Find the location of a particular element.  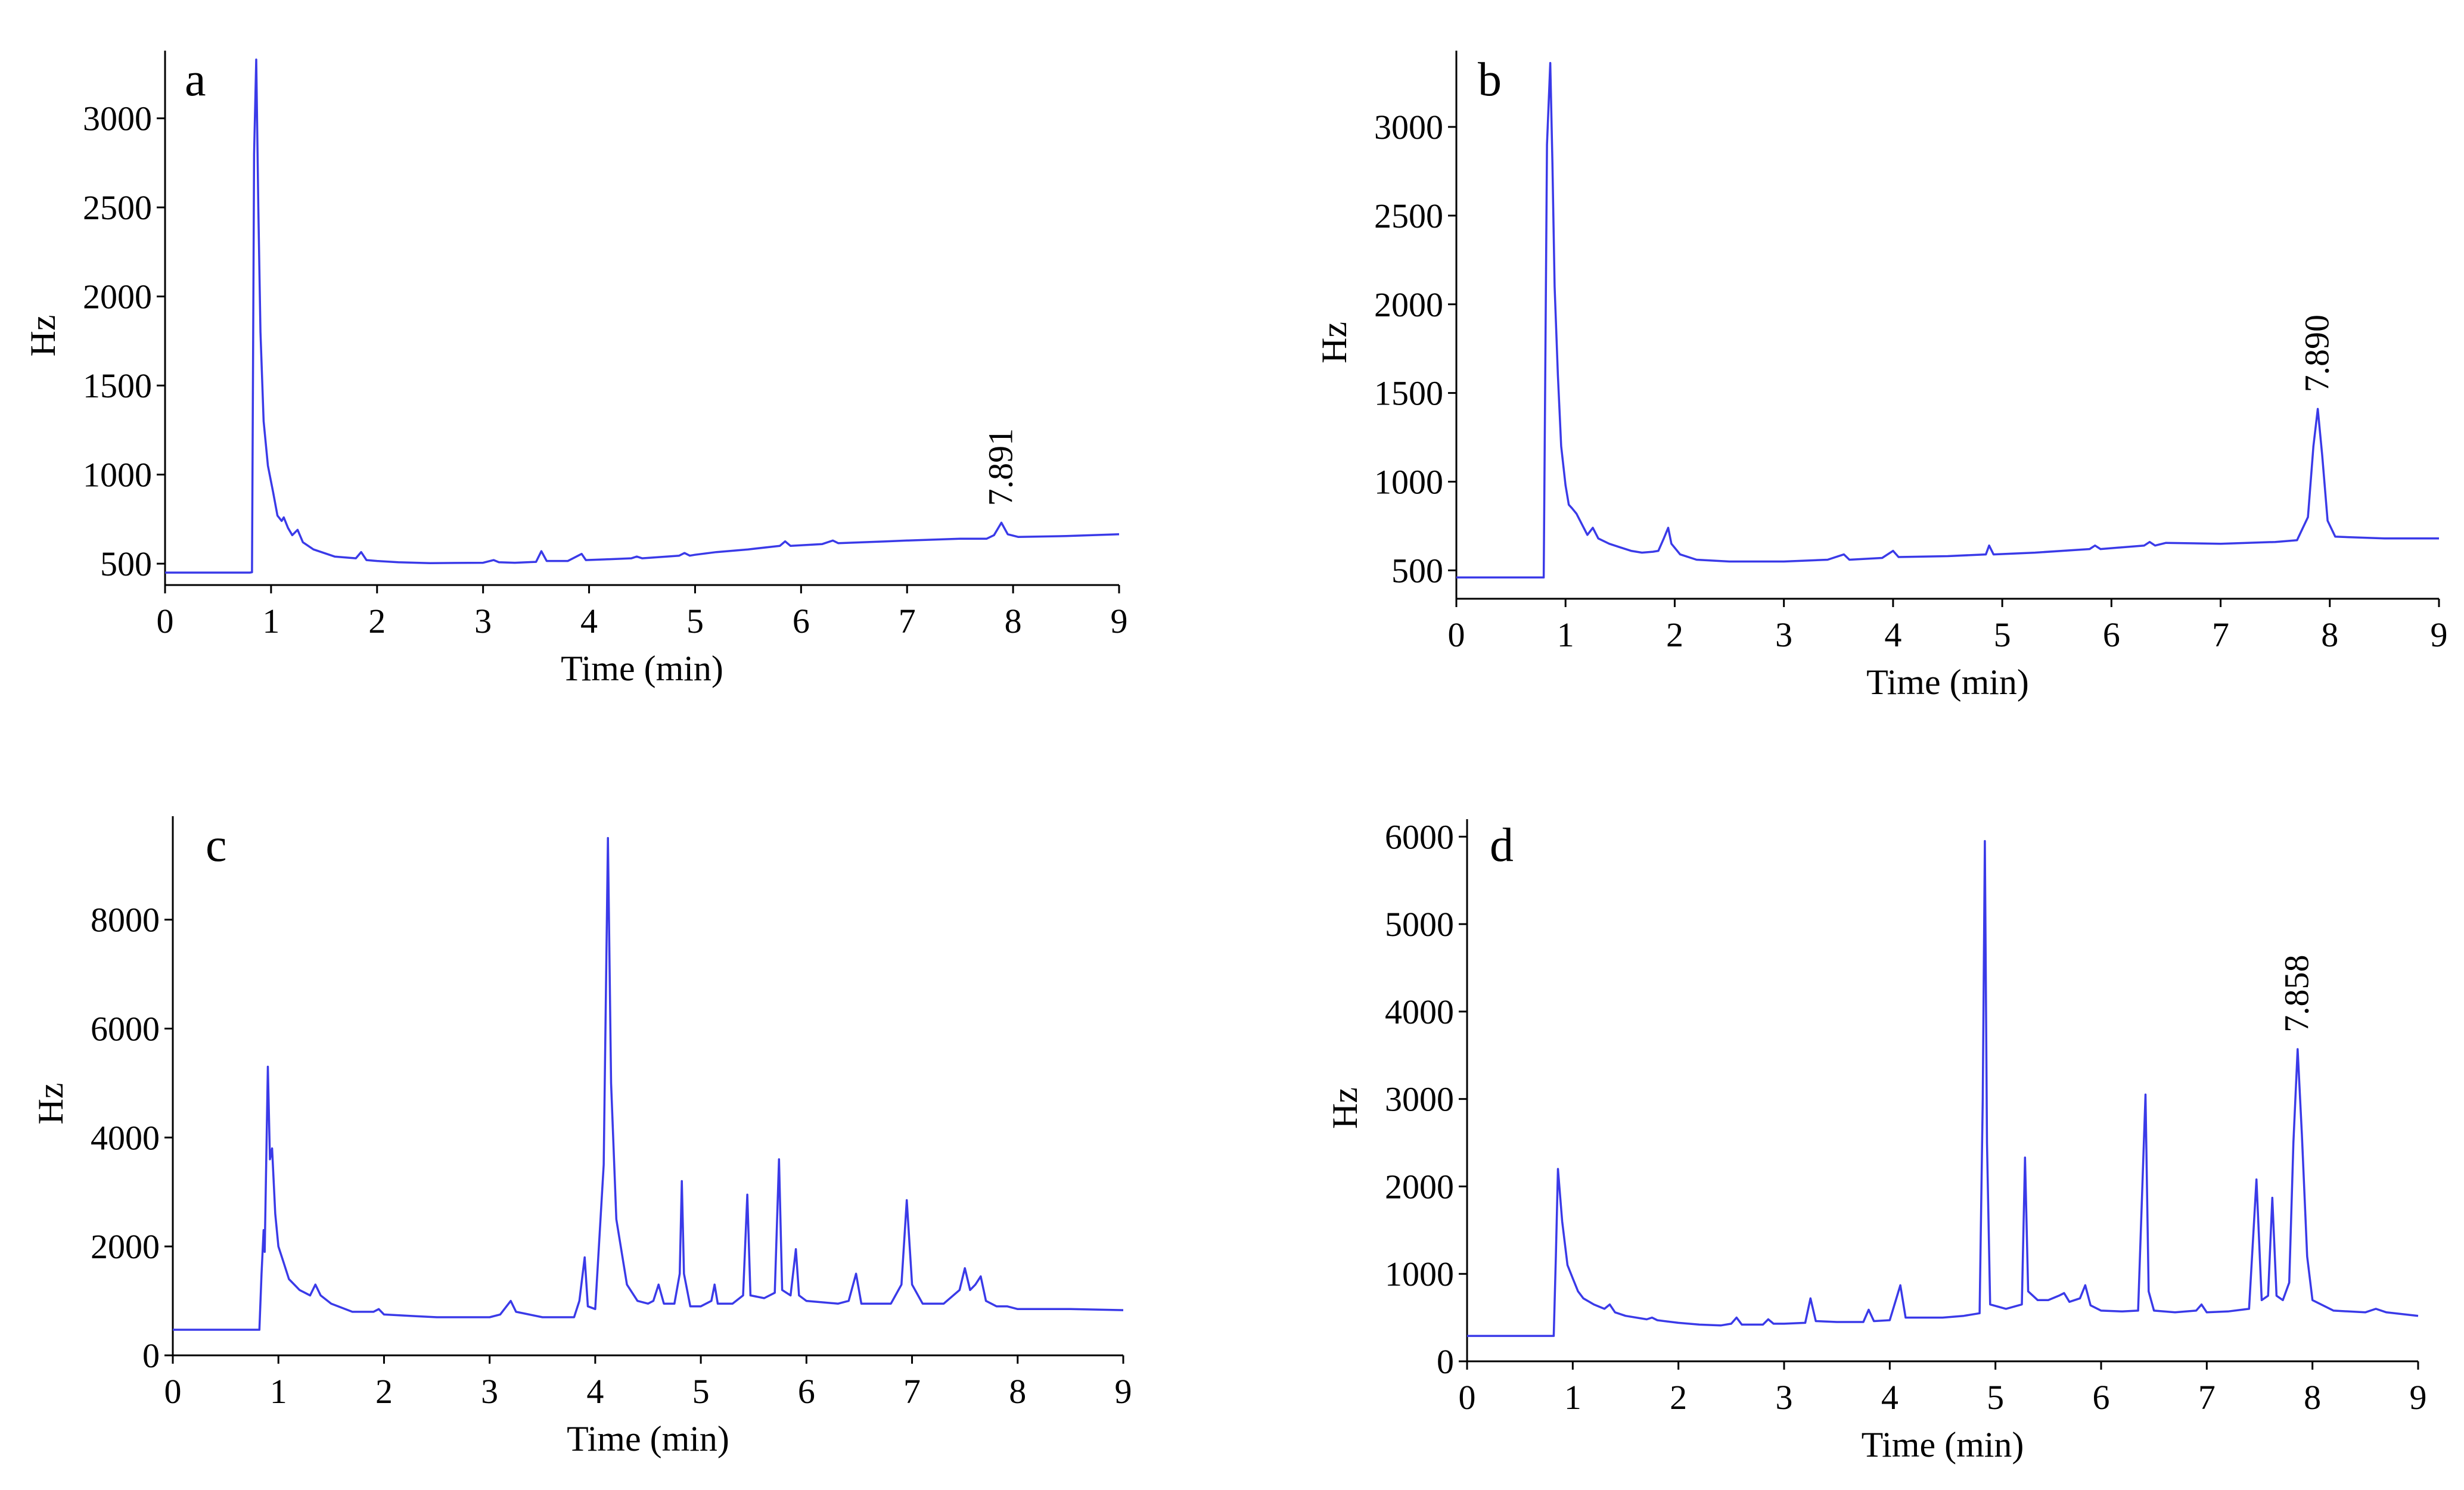

chromatogram-line-a is located at coordinates (642, 316).